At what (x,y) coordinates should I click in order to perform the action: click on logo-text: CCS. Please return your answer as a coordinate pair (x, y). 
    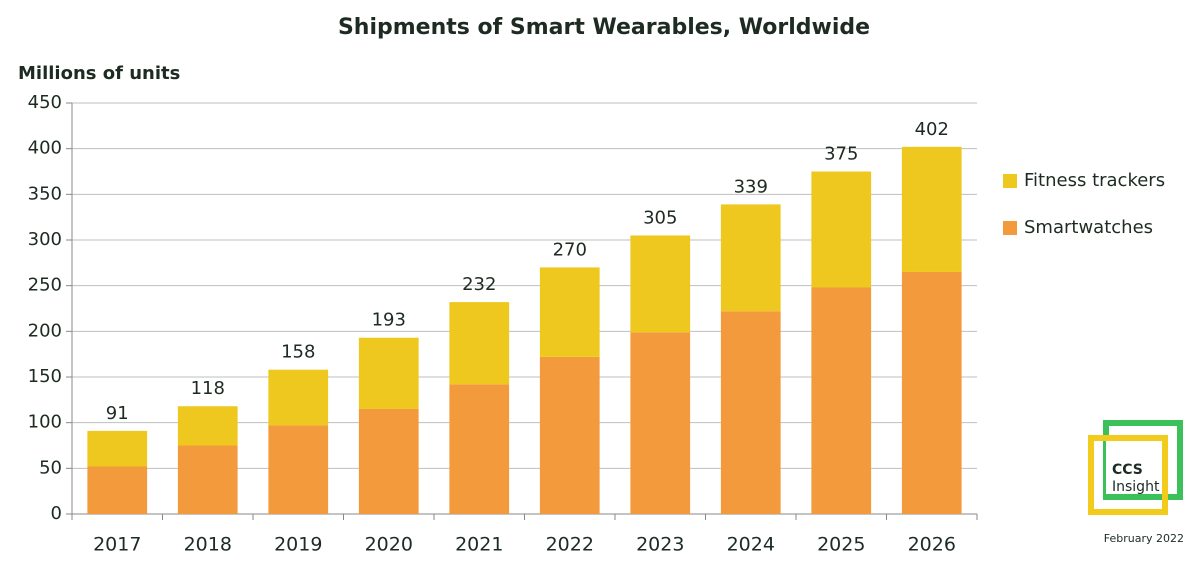
    Looking at the image, I should click on (1127, 470).